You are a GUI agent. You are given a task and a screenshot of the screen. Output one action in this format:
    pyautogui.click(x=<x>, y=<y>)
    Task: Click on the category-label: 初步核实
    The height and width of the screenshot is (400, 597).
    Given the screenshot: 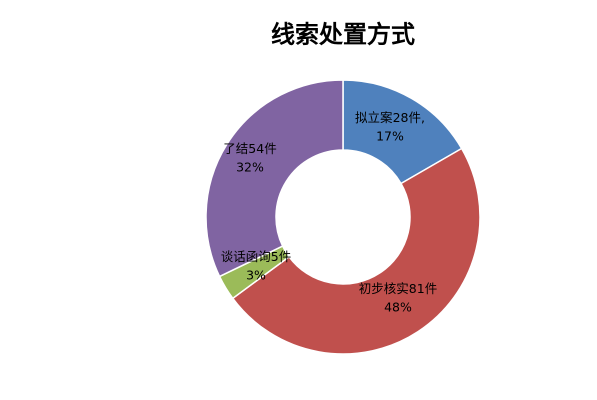 What is the action you would take?
    pyautogui.click(x=384, y=288)
    